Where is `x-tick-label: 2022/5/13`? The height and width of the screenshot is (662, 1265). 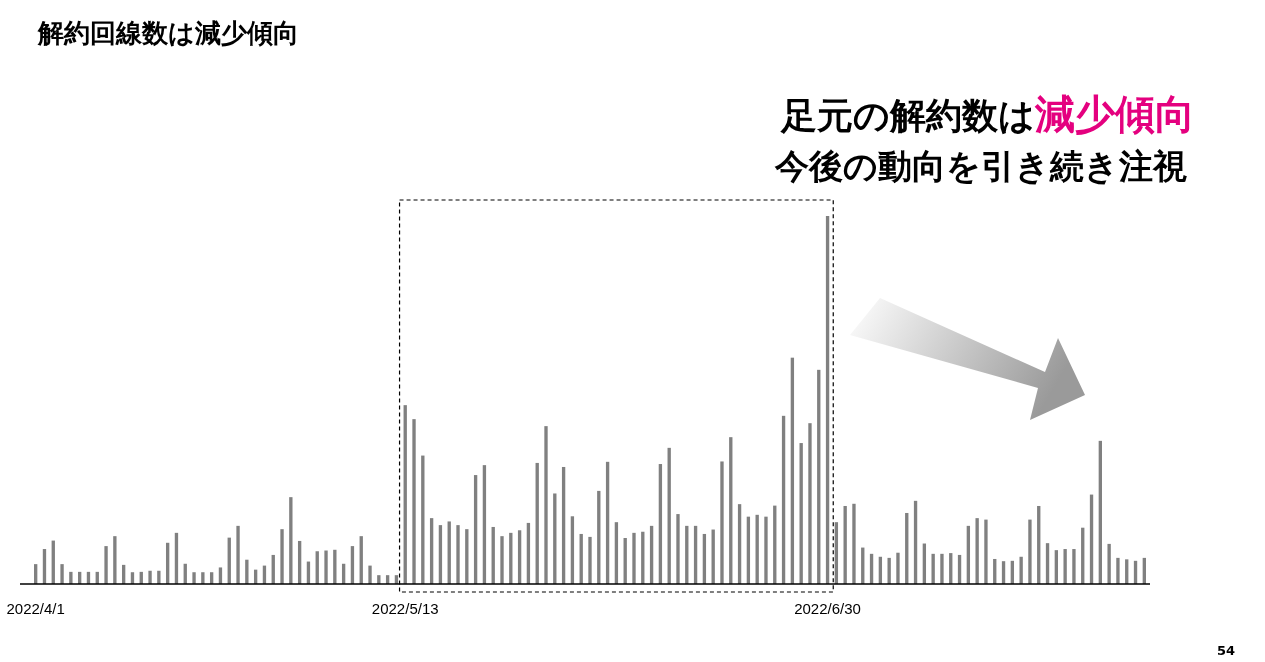
x-tick-label: 2022/5/13 is located at coordinates (405, 608).